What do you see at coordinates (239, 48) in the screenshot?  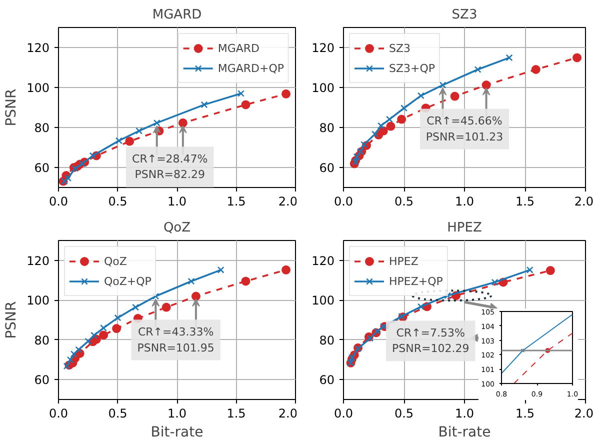 I see `legend-label: MGARD` at bounding box center [239, 48].